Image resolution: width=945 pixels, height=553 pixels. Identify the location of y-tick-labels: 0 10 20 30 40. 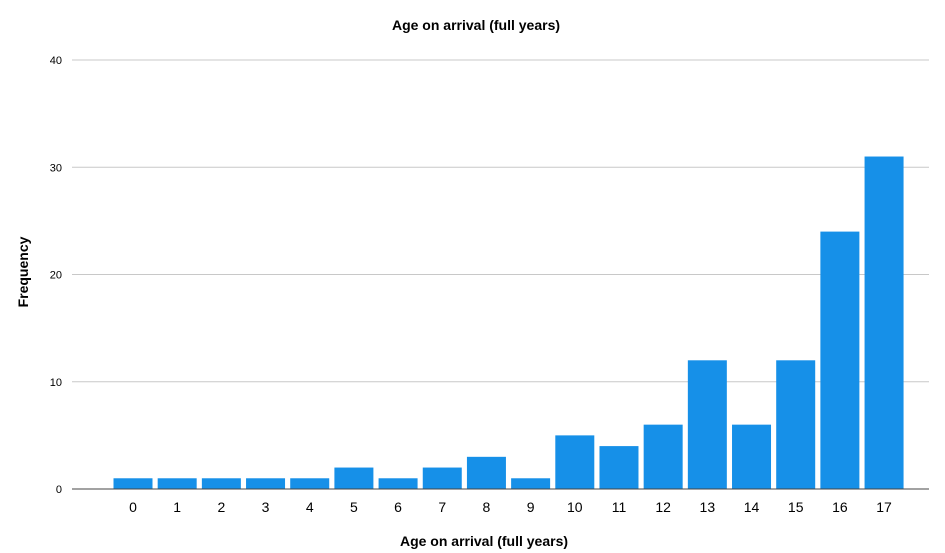
(56, 275).